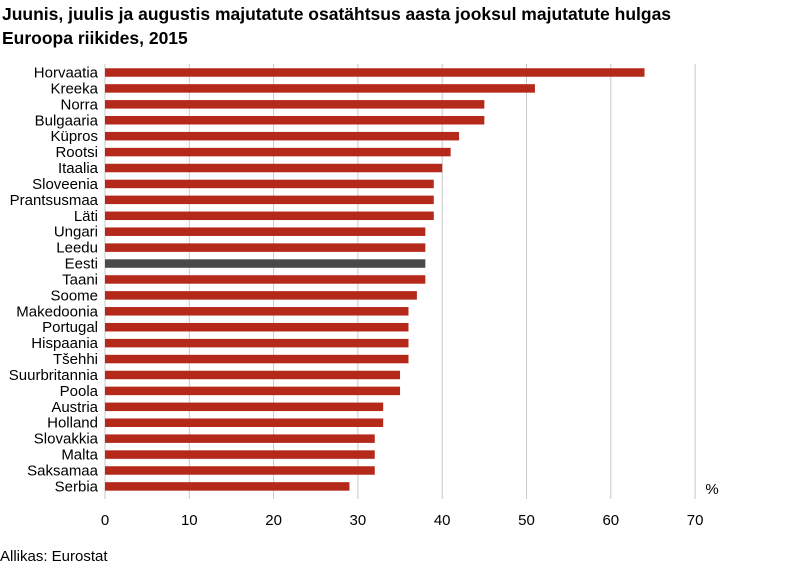 The height and width of the screenshot is (573, 802). Describe the element at coordinates (57, 311) in the screenshot. I see `category-label: Makedoonia` at that location.